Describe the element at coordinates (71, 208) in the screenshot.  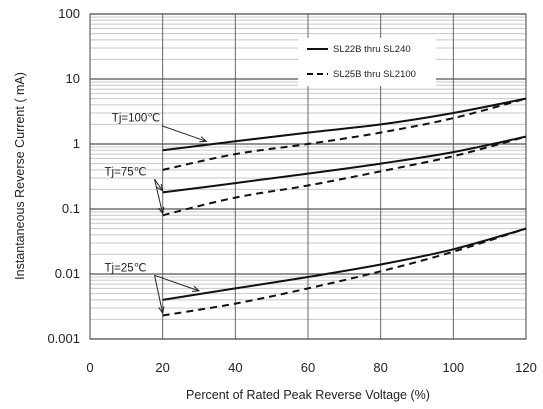
I see `y-tick-label: 0.1` at that location.